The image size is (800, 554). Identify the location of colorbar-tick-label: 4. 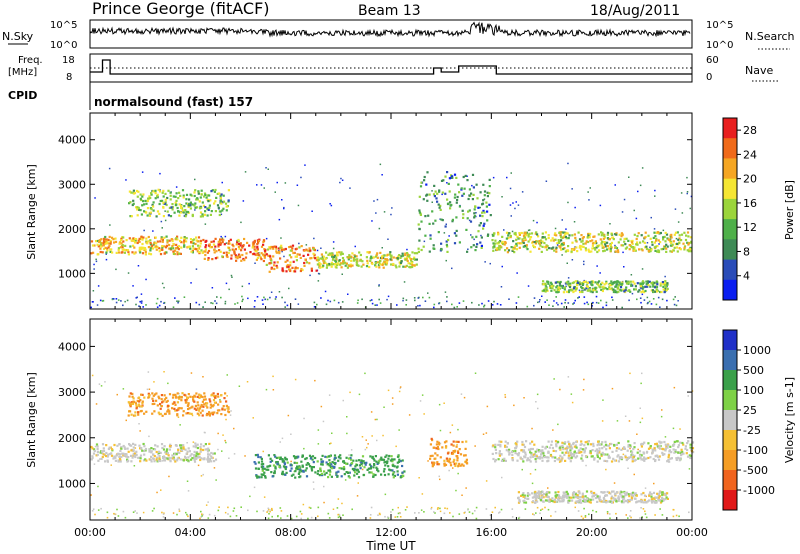
(746, 276).